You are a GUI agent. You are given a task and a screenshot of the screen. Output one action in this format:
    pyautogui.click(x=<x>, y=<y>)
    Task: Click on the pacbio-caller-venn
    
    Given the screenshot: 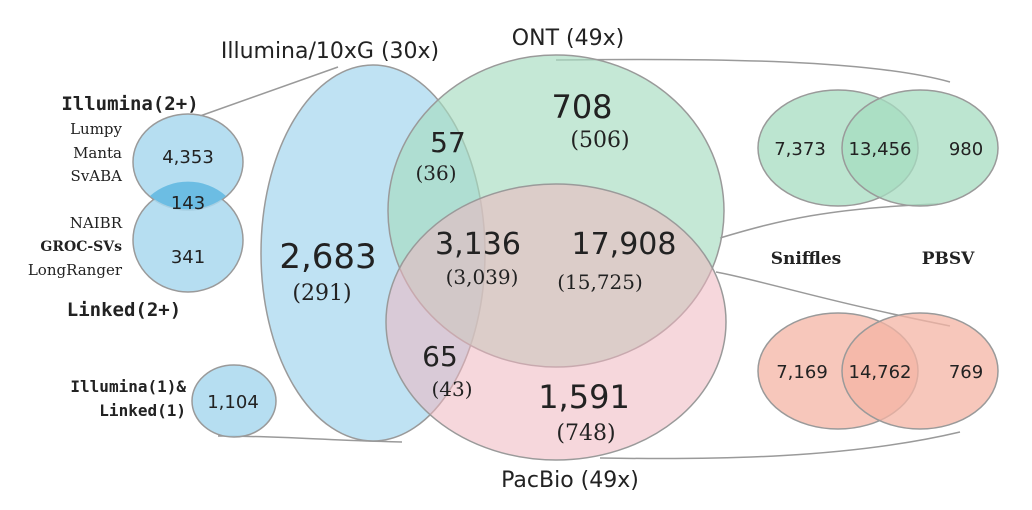 What is the action you would take?
    pyautogui.click(x=878, y=371)
    